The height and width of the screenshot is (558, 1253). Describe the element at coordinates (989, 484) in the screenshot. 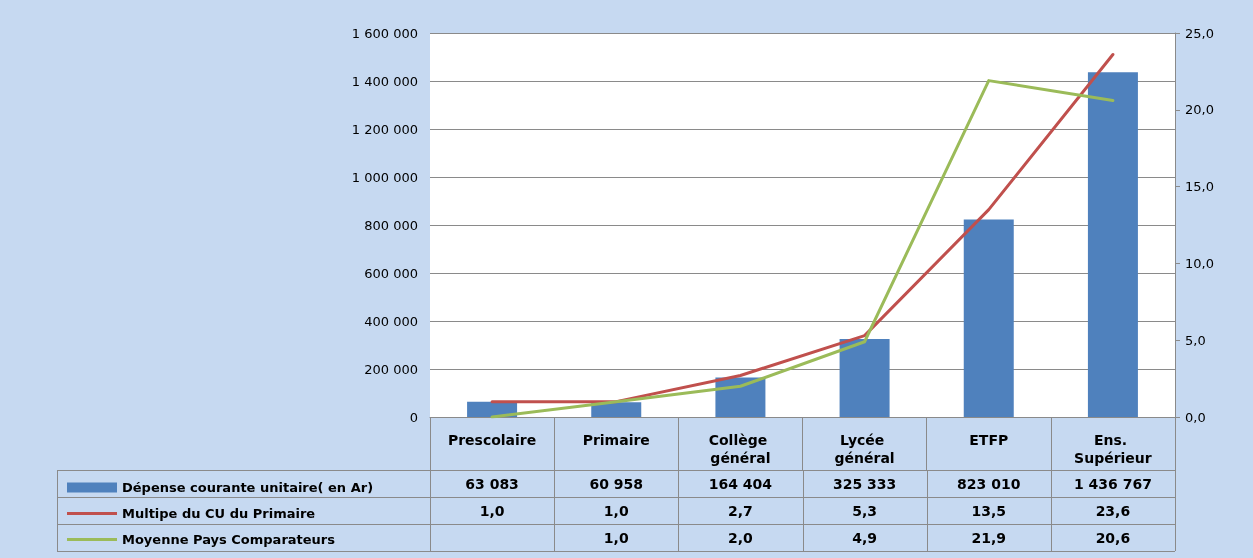

I see `data-label: 823 010` at that location.